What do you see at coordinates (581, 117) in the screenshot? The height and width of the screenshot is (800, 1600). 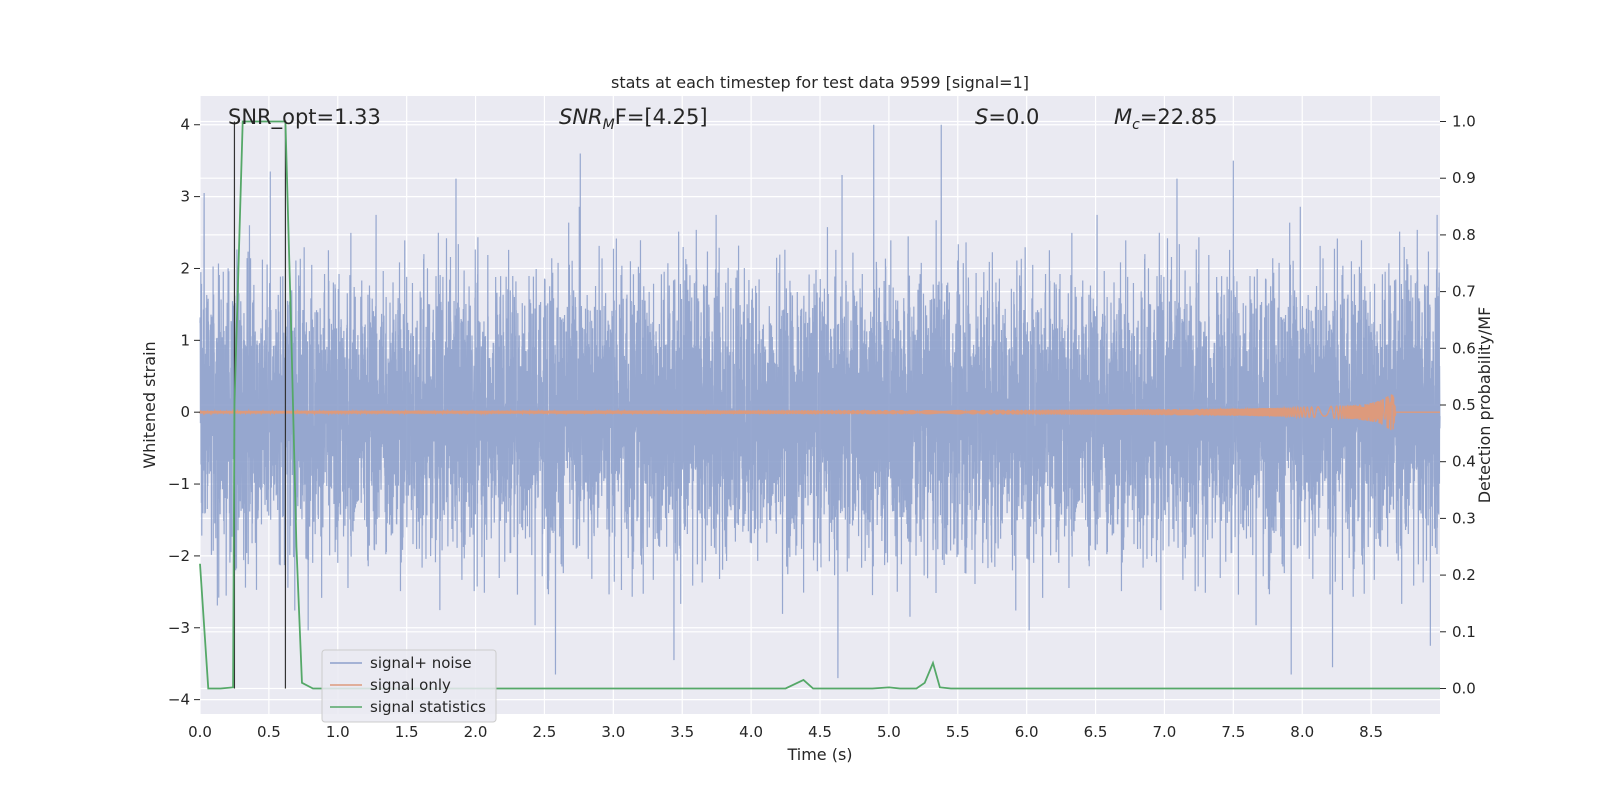 I see `annotation-snr-mf-symbol: SNR` at bounding box center [581, 117].